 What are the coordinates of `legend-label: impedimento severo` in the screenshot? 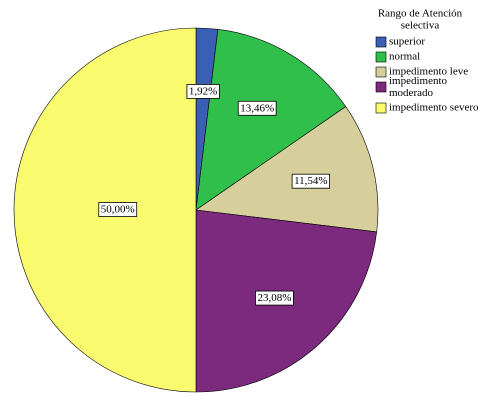 It's located at (434, 108).